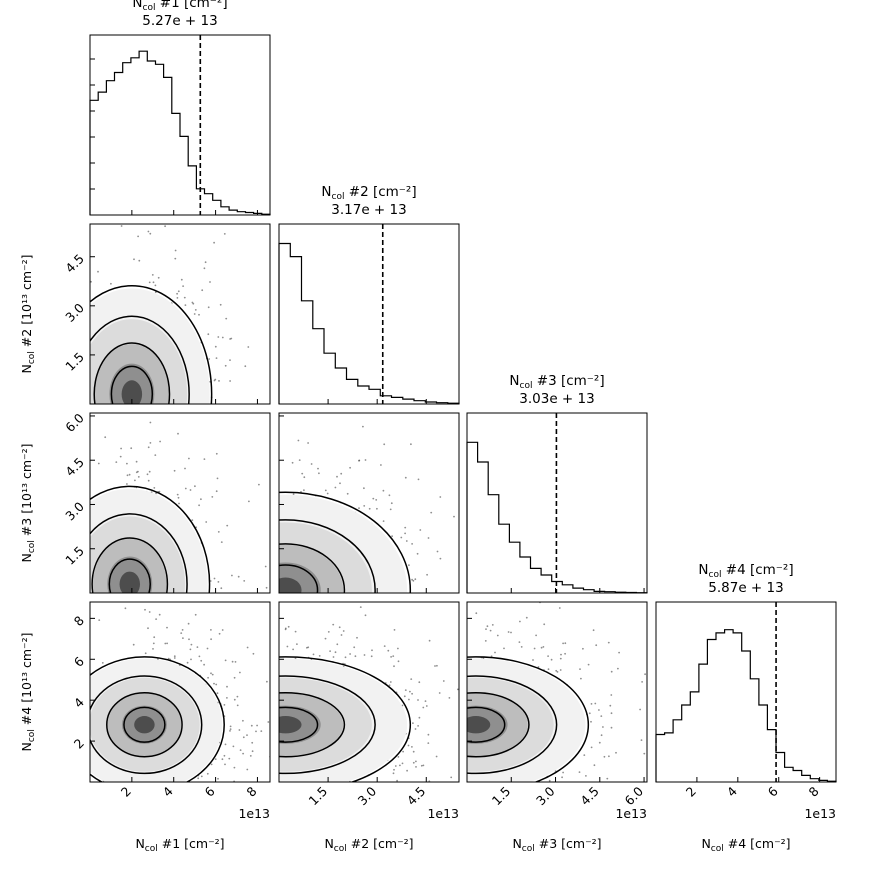  I want to click on y-tick-label: 1.5, so click(74, 361).